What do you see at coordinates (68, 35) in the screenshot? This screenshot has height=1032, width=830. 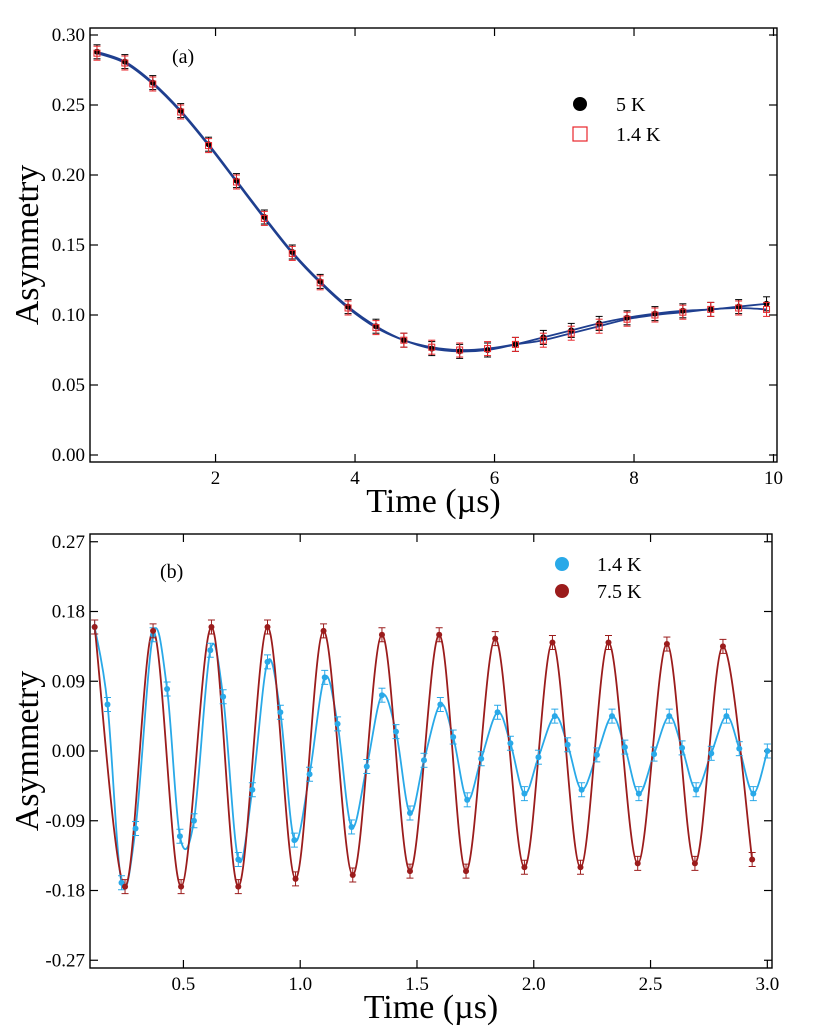 I see `y-tick-label: 0.30` at bounding box center [68, 35].